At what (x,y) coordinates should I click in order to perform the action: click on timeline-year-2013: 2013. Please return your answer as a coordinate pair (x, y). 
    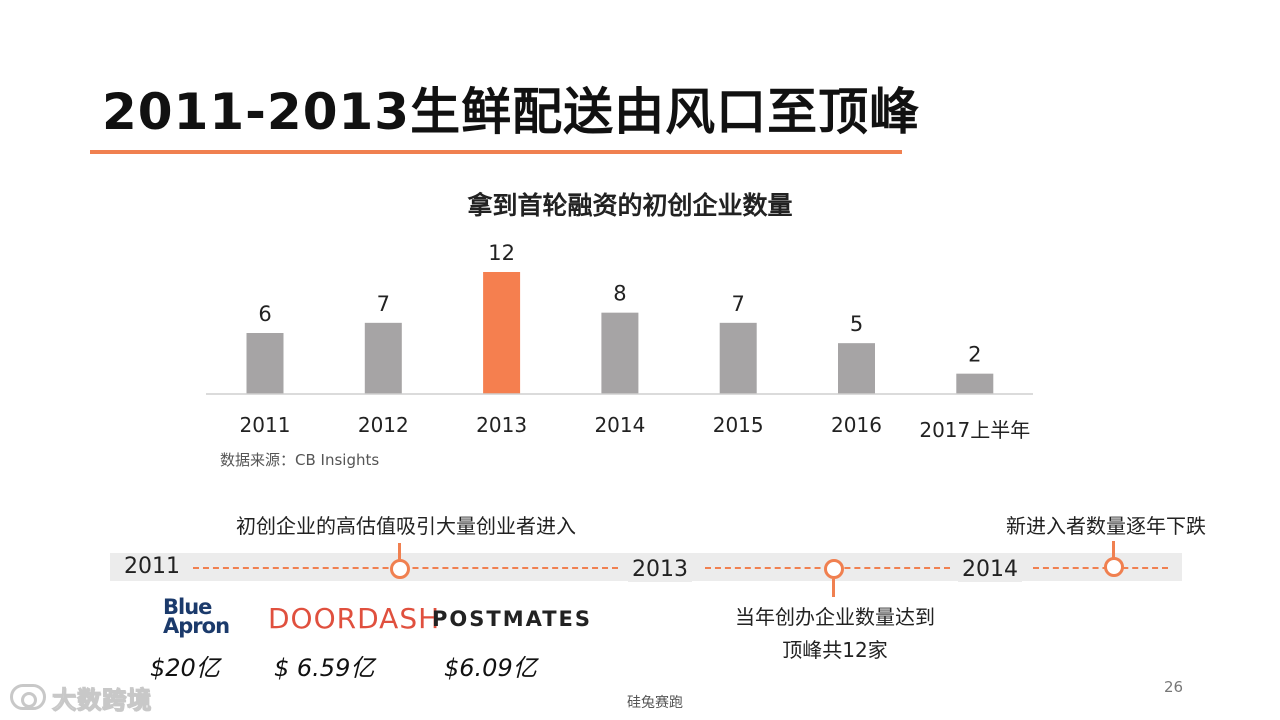
    Looking at the image, I should click on (660, 569).